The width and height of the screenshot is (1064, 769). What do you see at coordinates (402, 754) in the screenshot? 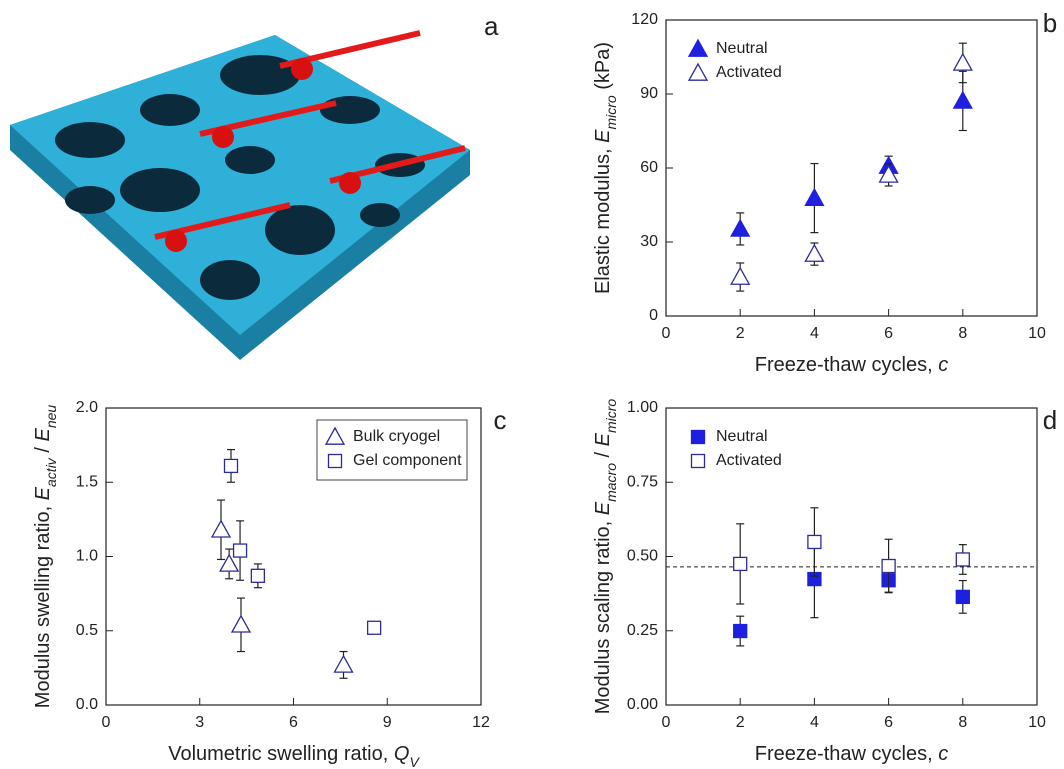
I see `label-part: Q` at bounding box center [402, 754].